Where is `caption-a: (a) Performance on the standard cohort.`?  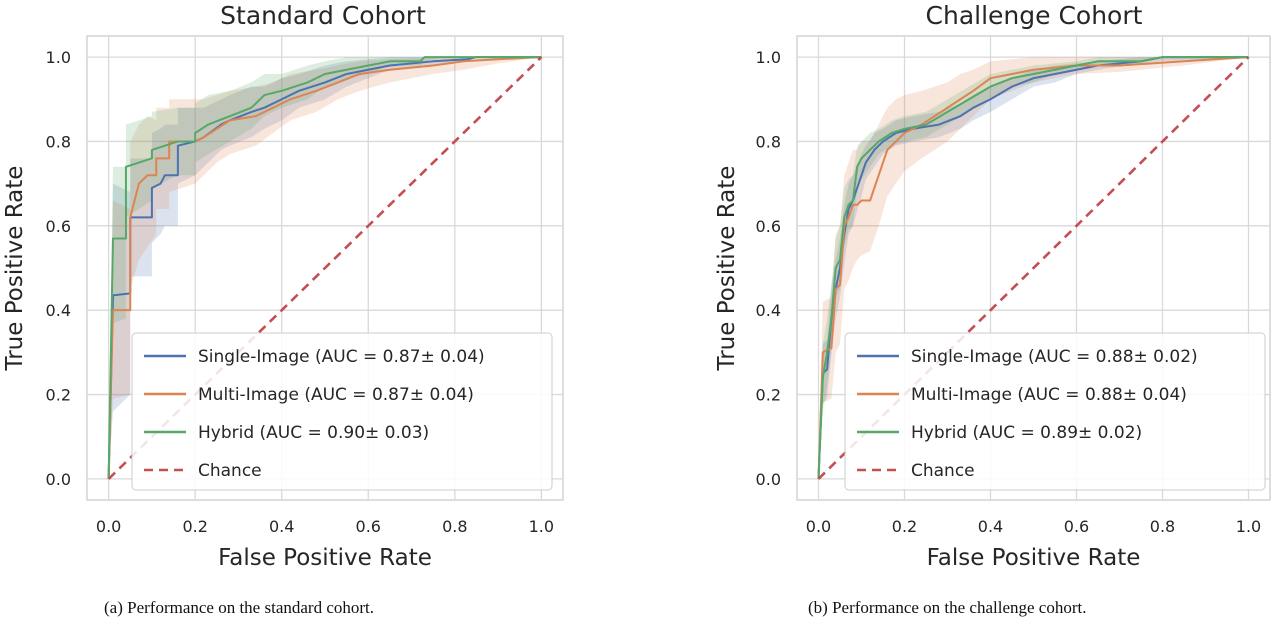 caption-a: (a) Performance on the standard cohort. is located at coordinates (239, 607).